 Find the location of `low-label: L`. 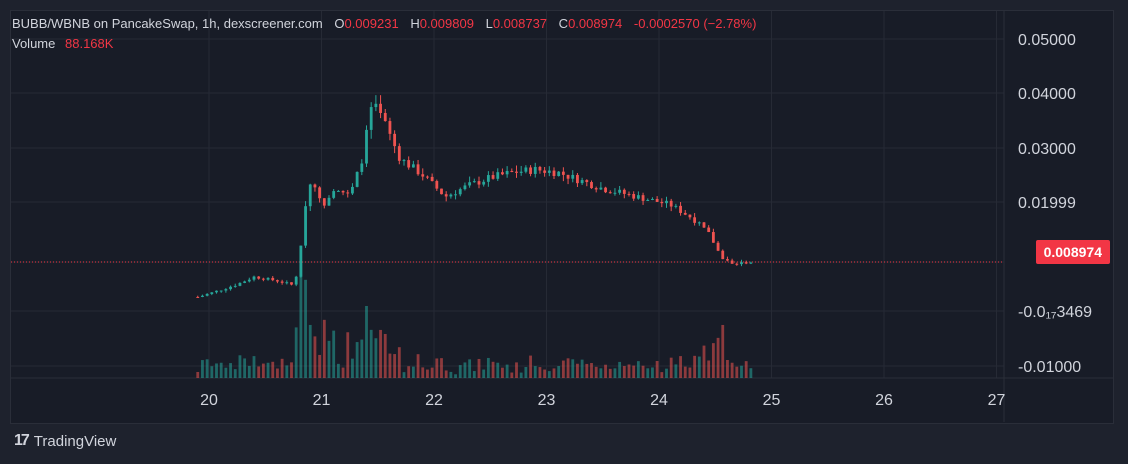

low-label: L is located at coordinates (489, 23).